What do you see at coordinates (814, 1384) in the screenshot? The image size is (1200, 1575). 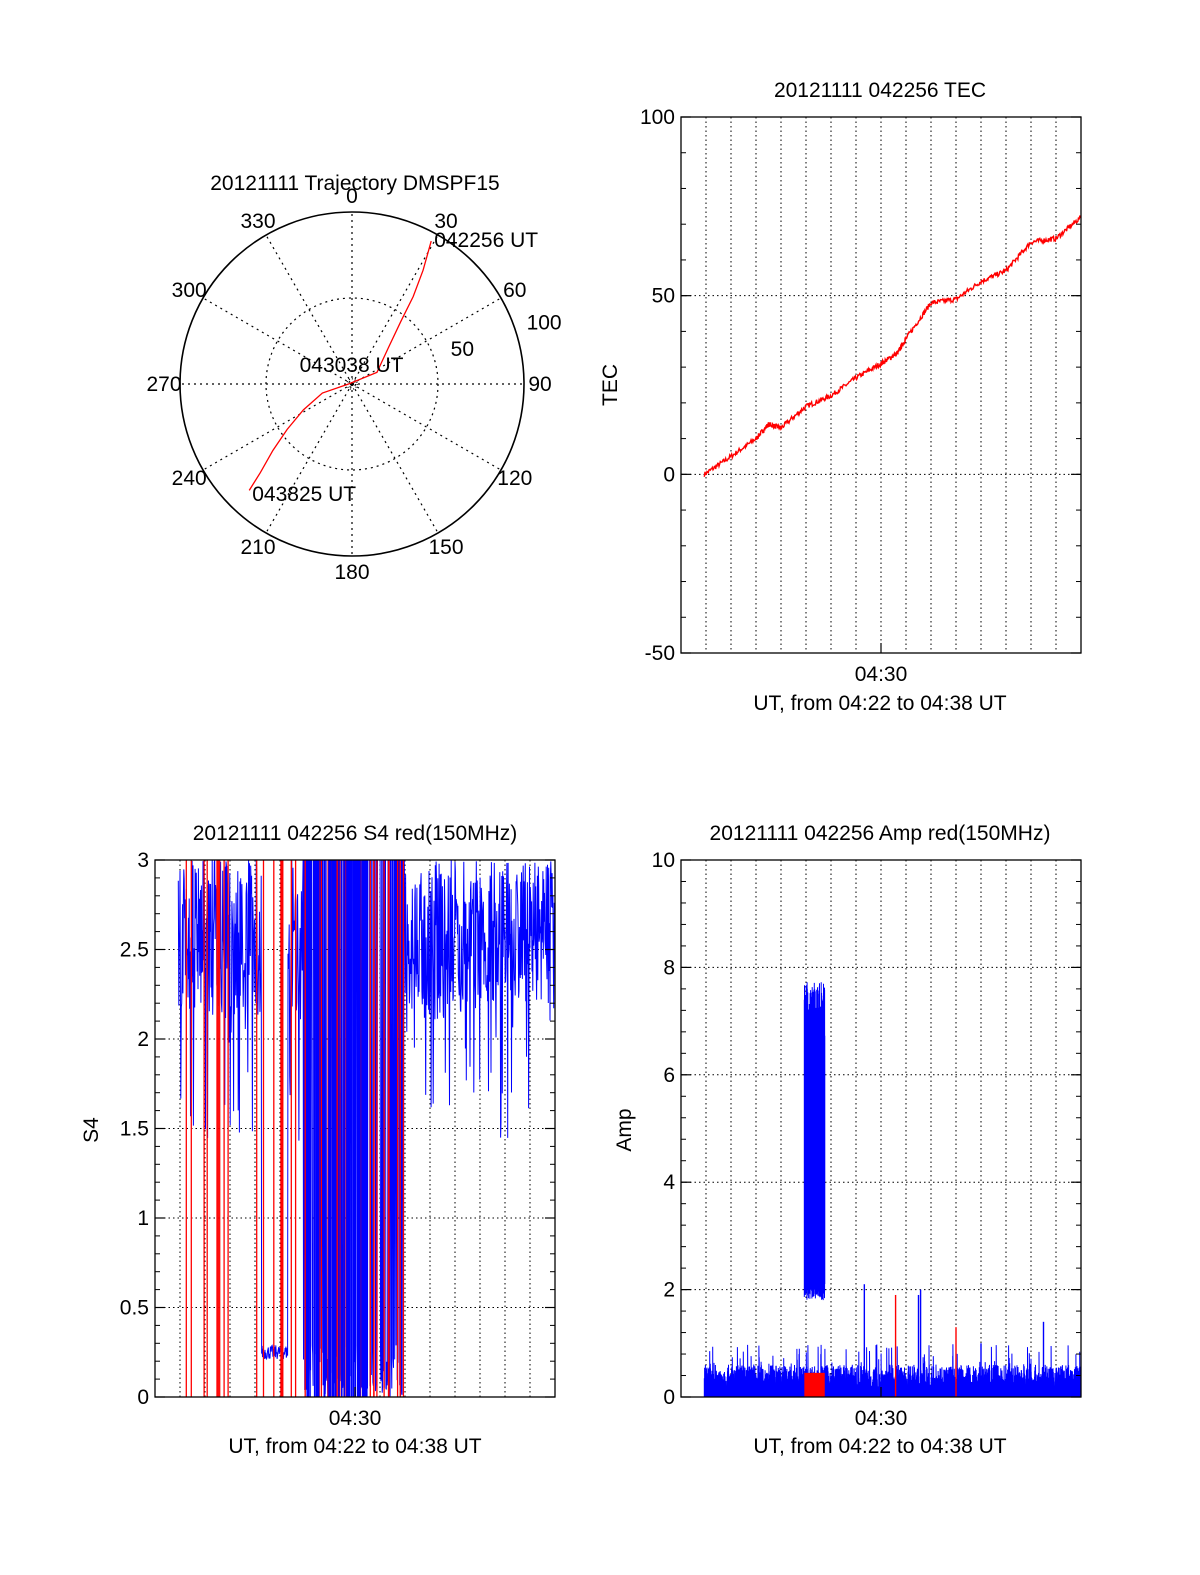 I see `amp-red-segment` at bounding box center [814, 1384].